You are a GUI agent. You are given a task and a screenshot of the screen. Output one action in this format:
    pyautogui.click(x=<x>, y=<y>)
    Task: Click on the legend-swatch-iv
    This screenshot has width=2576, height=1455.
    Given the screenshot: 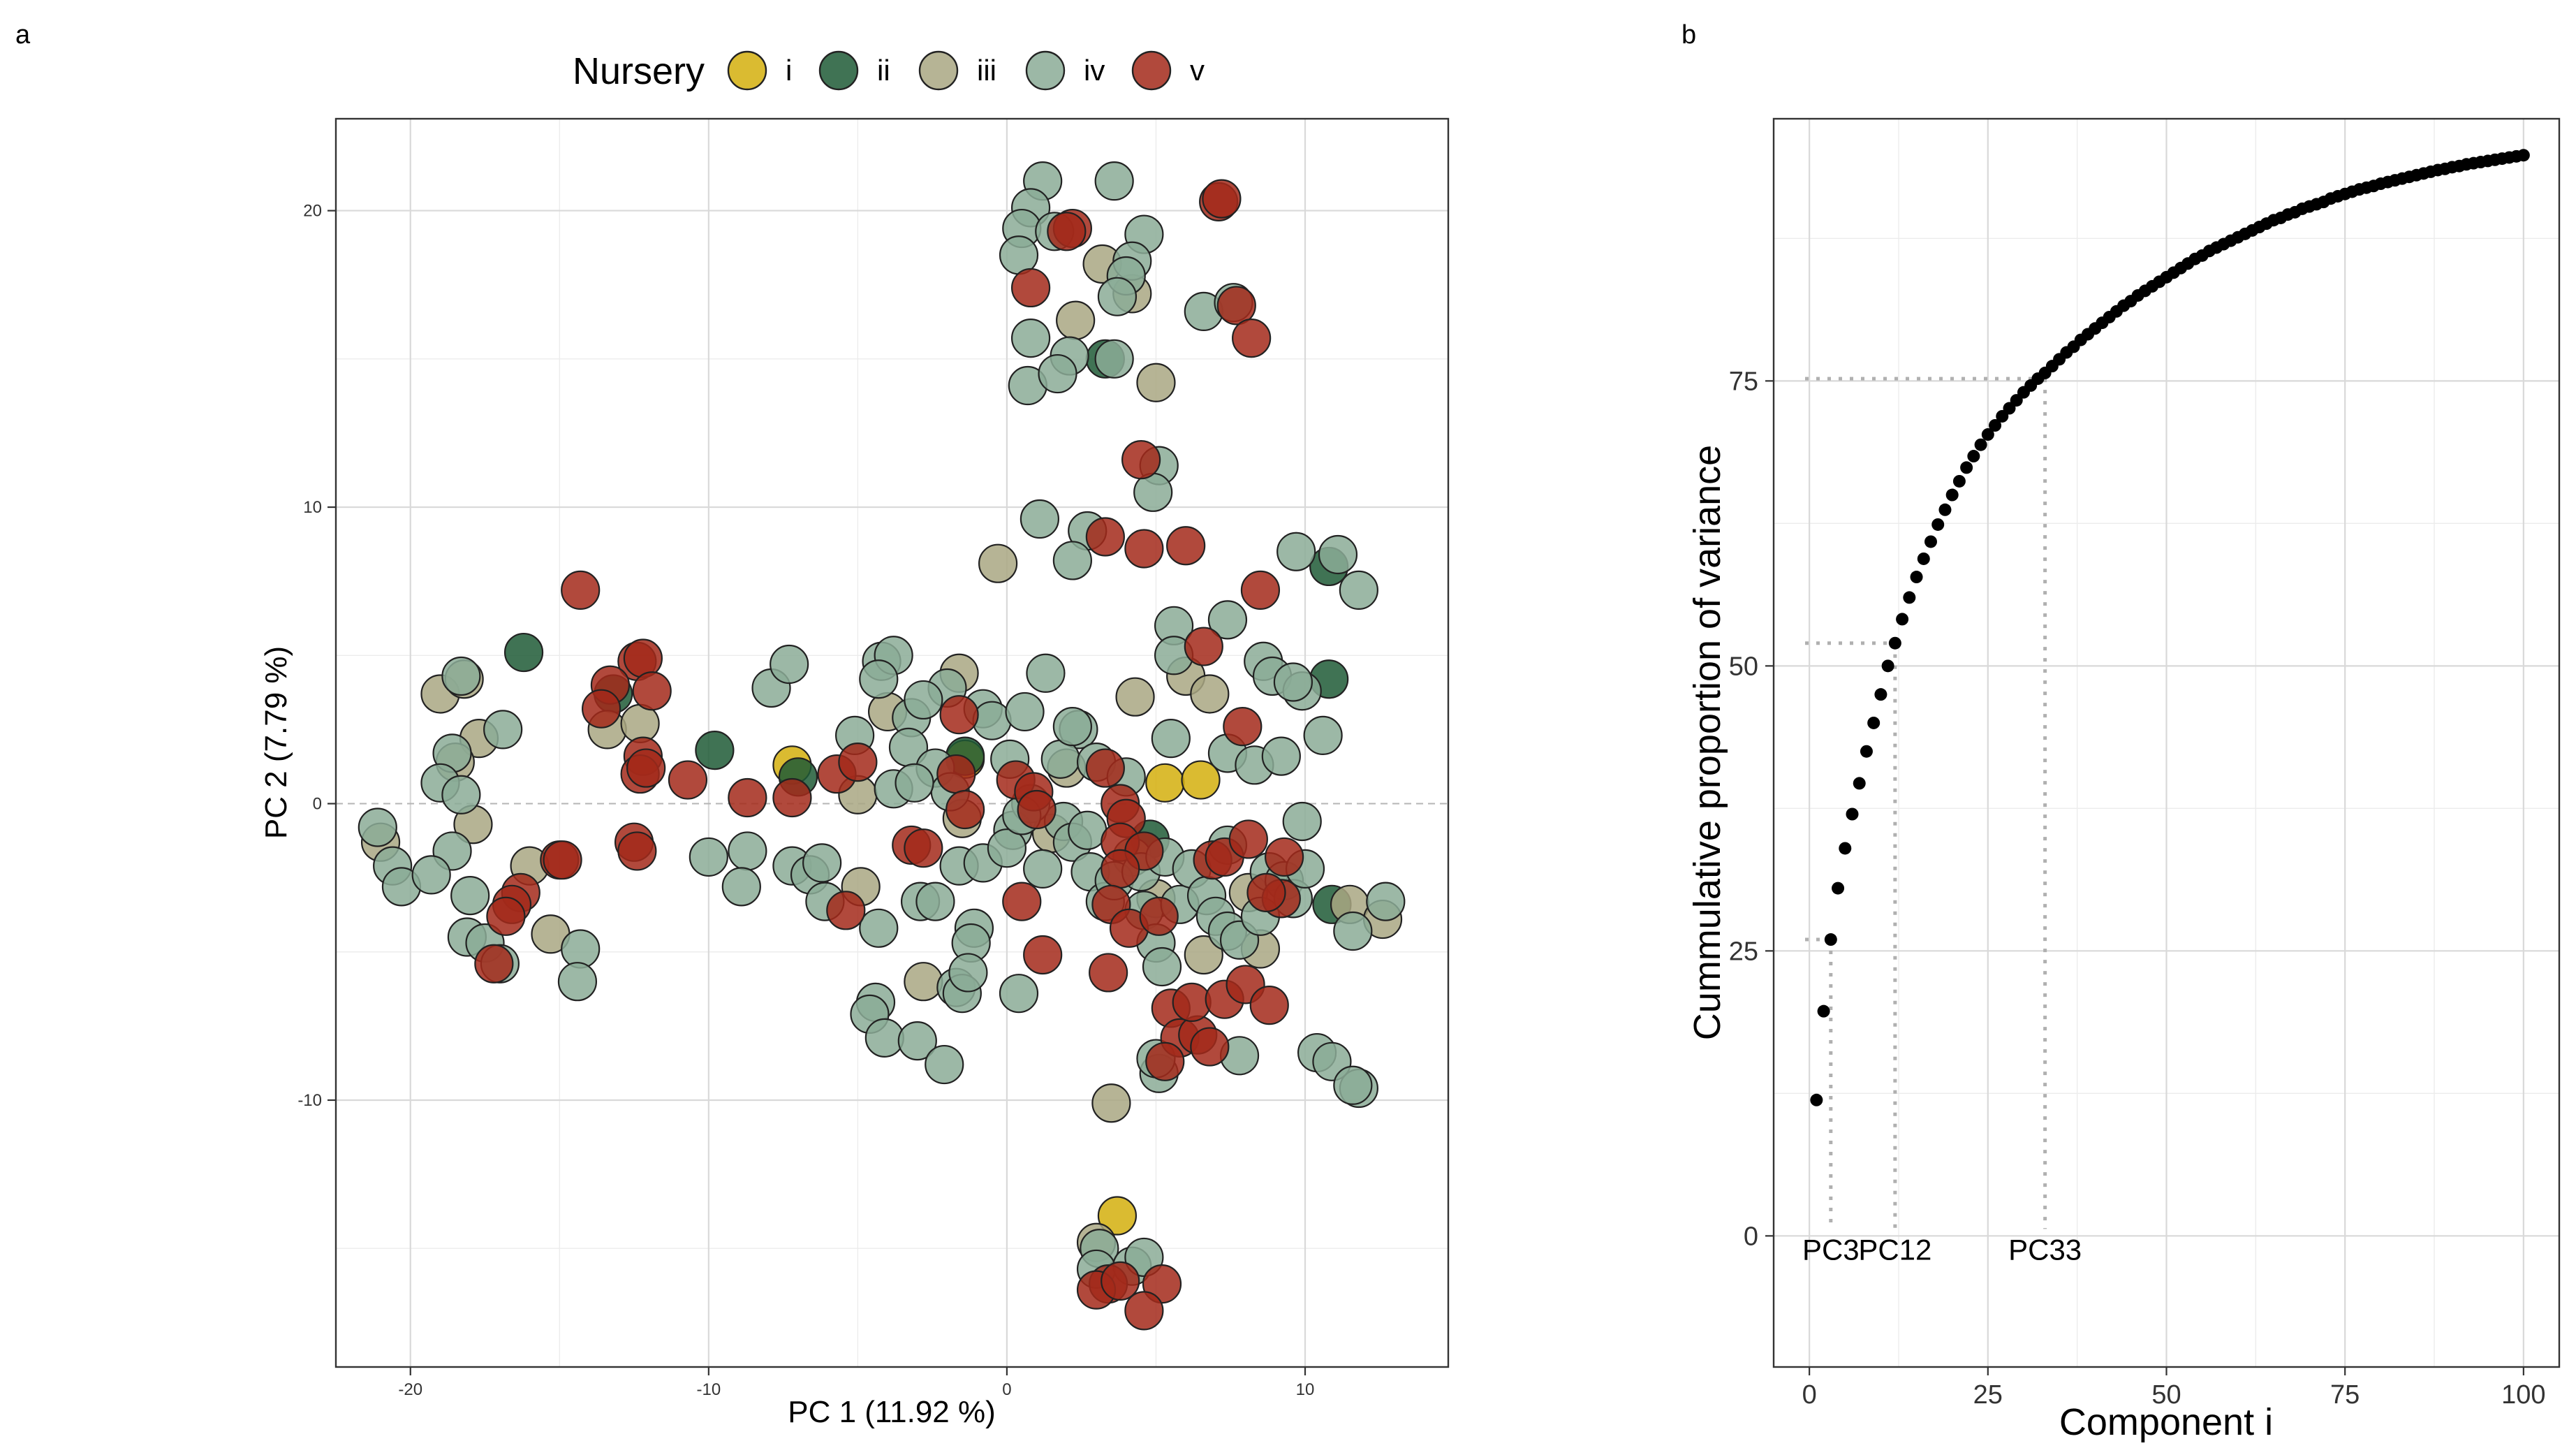 What is the action you would take?
    pyautogui.click(x=1045, y=70)
    